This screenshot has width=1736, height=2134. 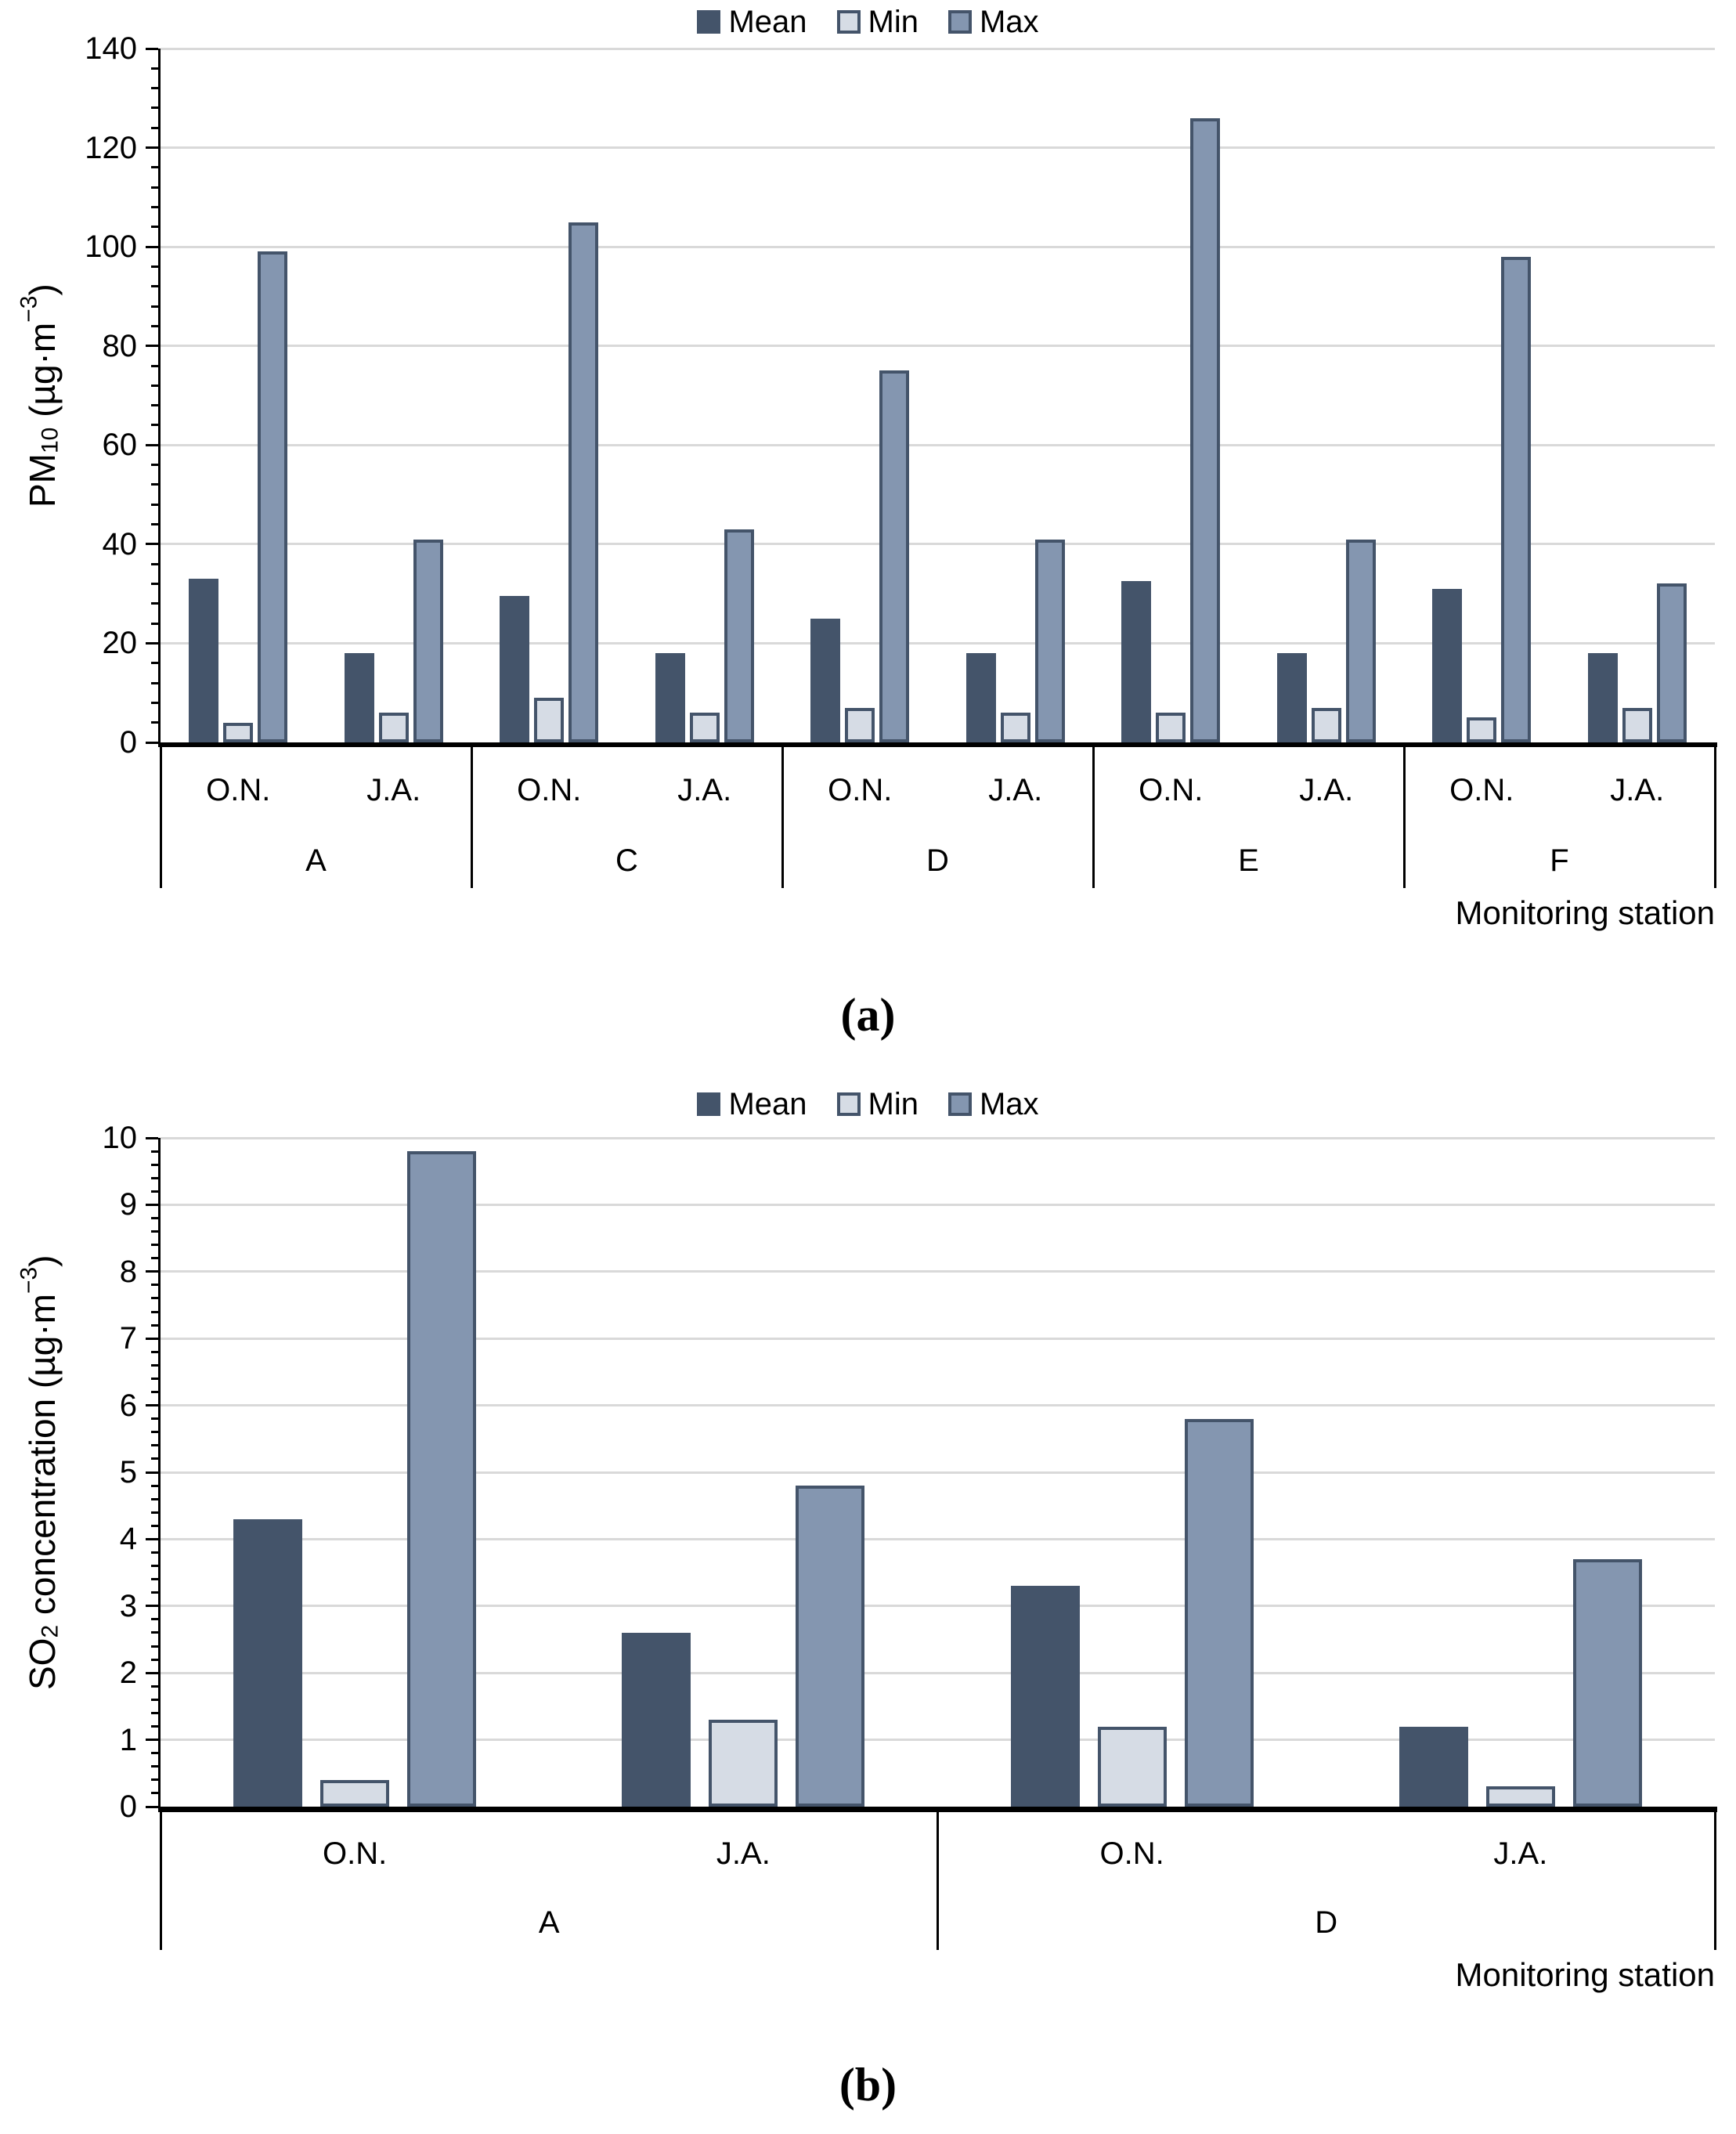 I want to click on y-tick-label: 6, so click(x=128, y=1405).